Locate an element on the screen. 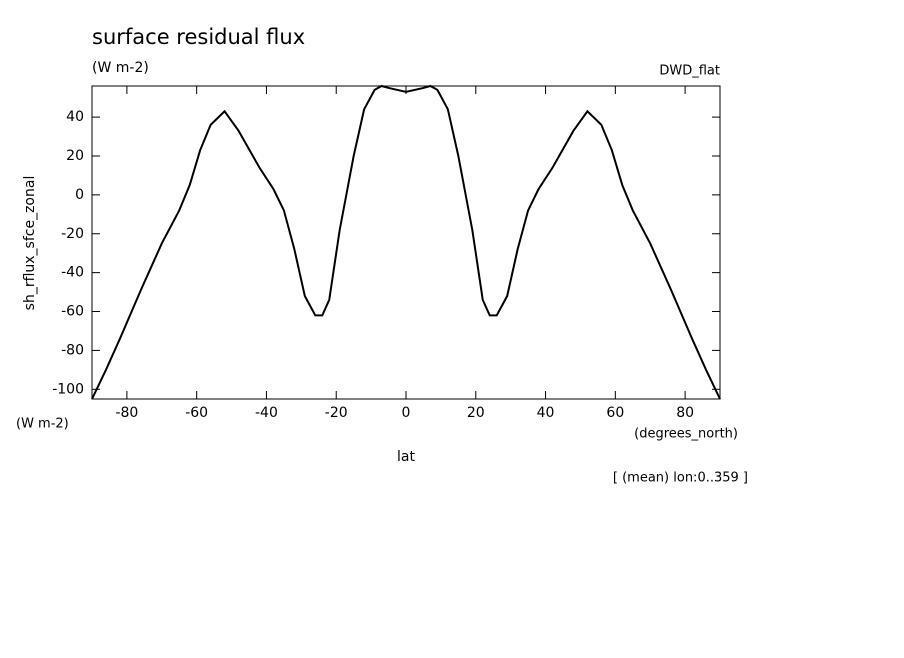 This screenshot has width=904, height=658. x-tick-label: -20 is located at coordinates (336, 413).